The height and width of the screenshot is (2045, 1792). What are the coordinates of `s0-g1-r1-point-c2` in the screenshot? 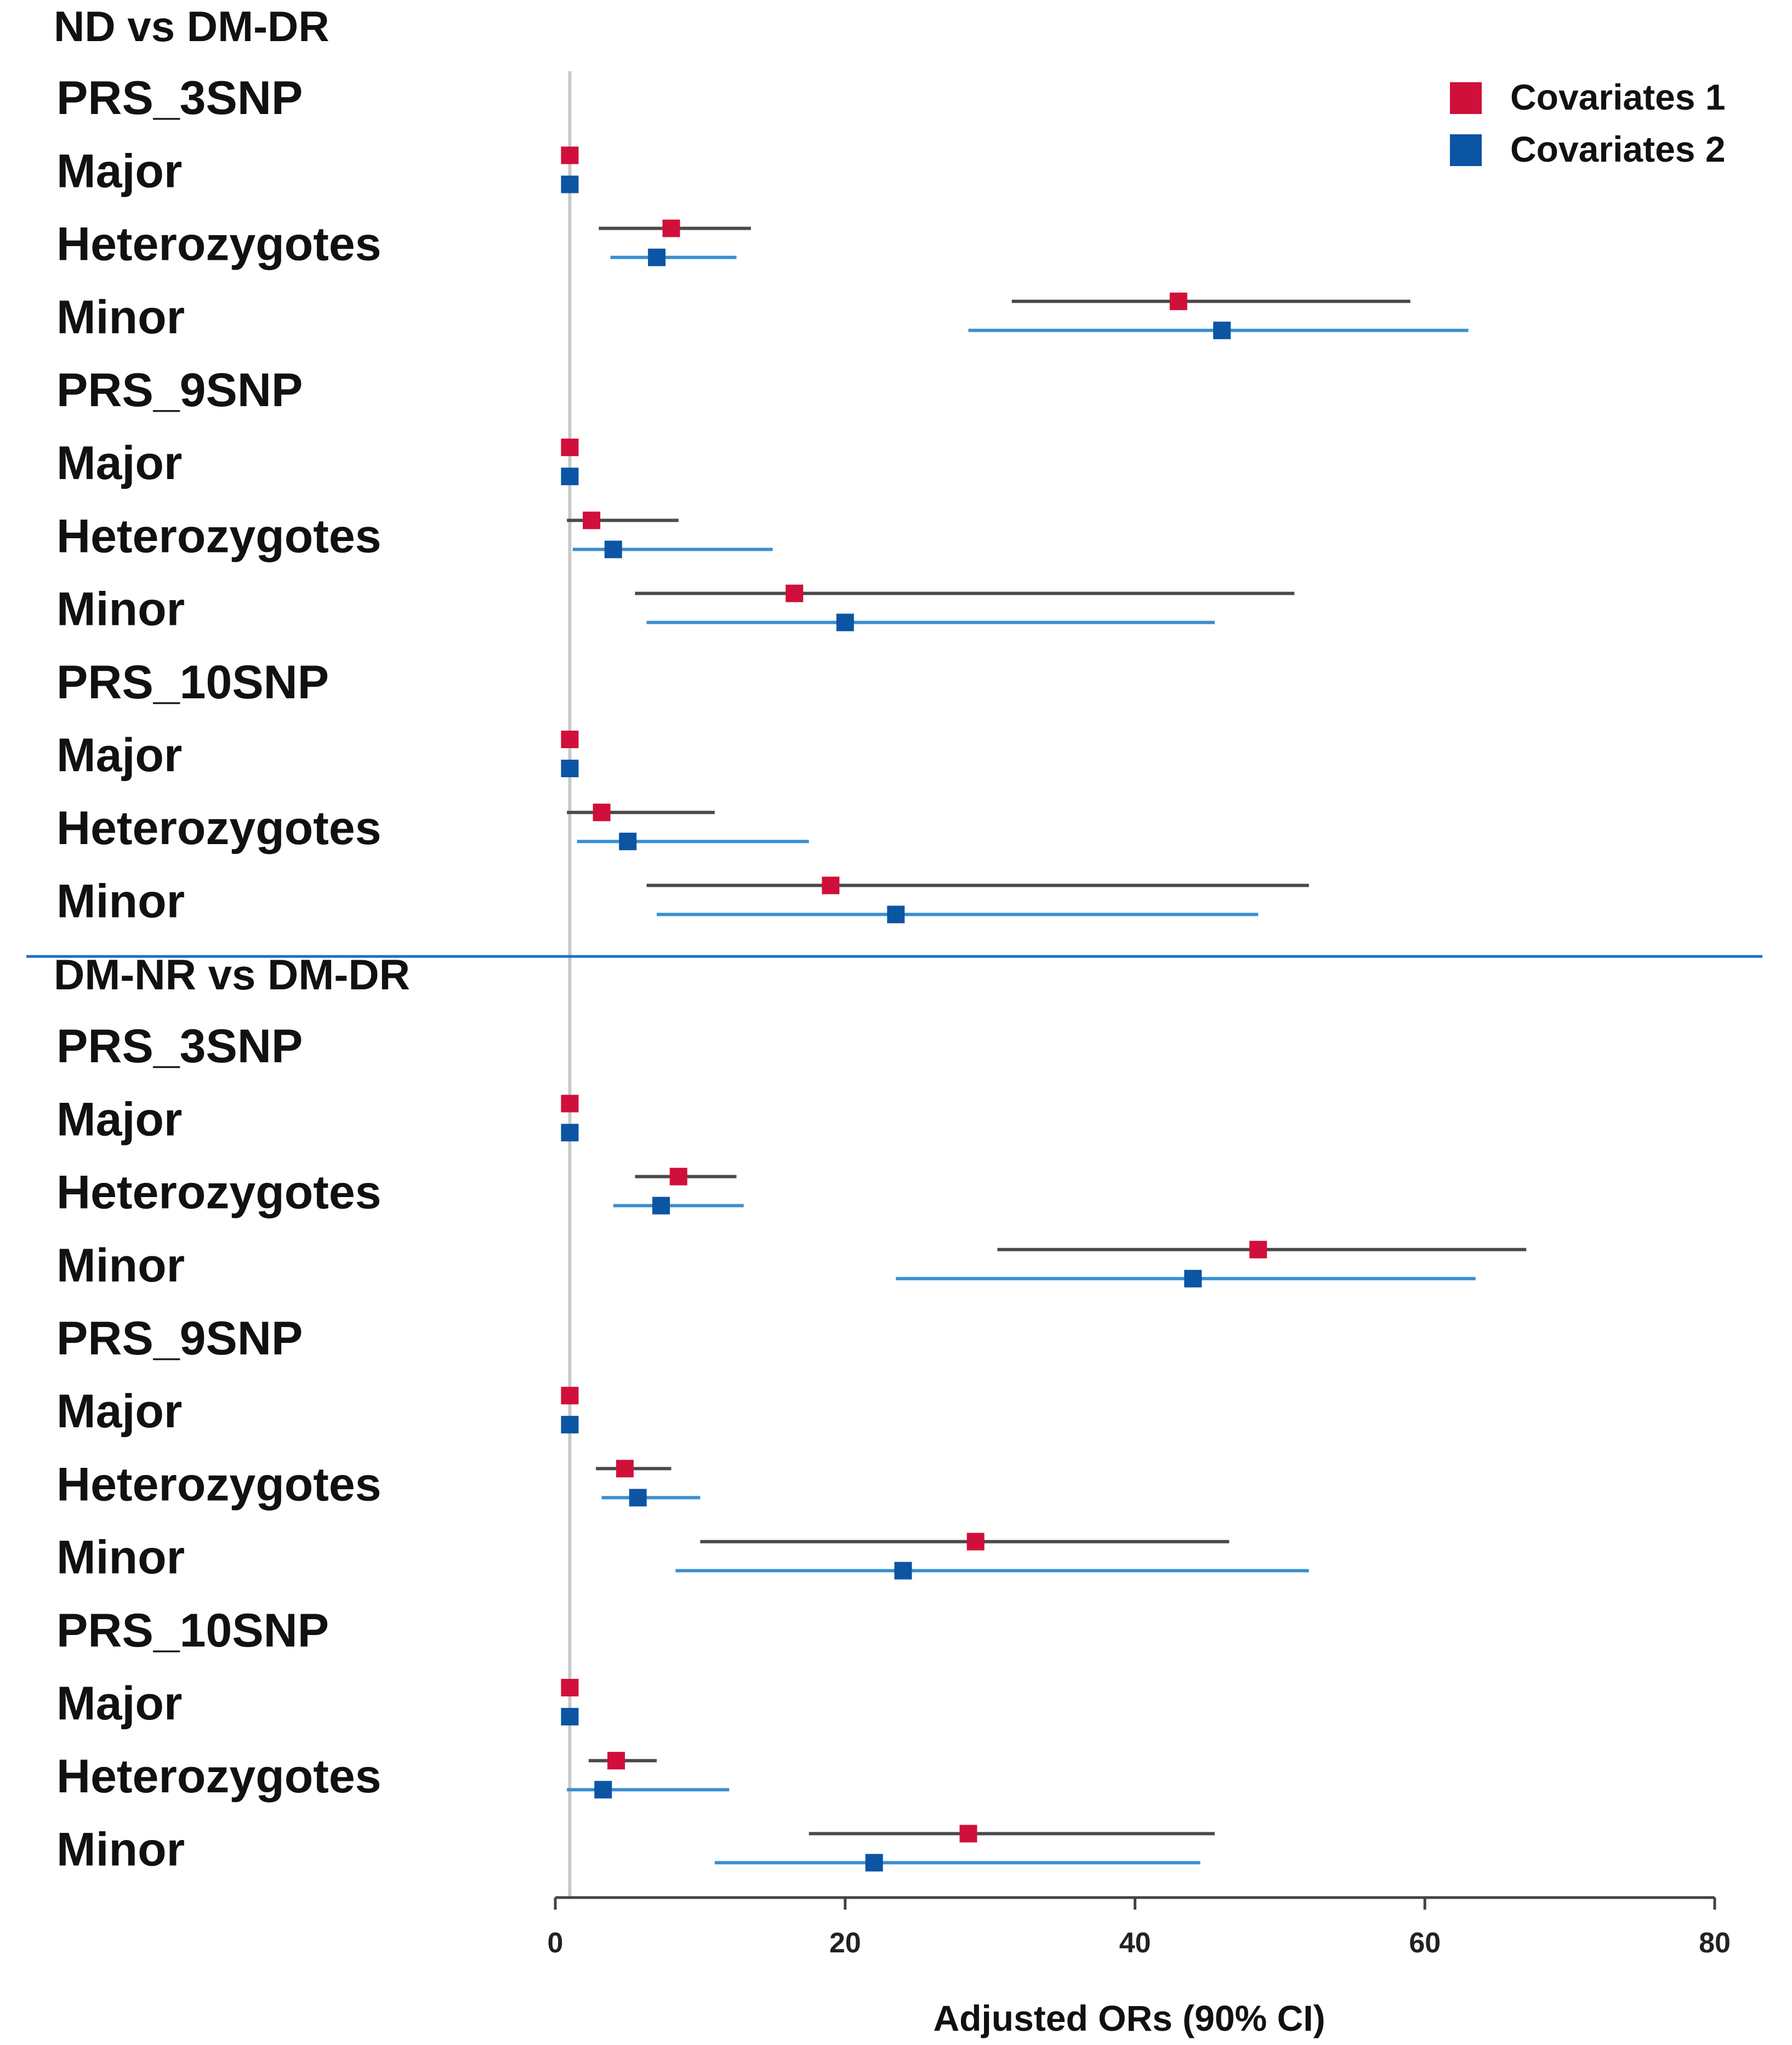 It's located at (613, 550).